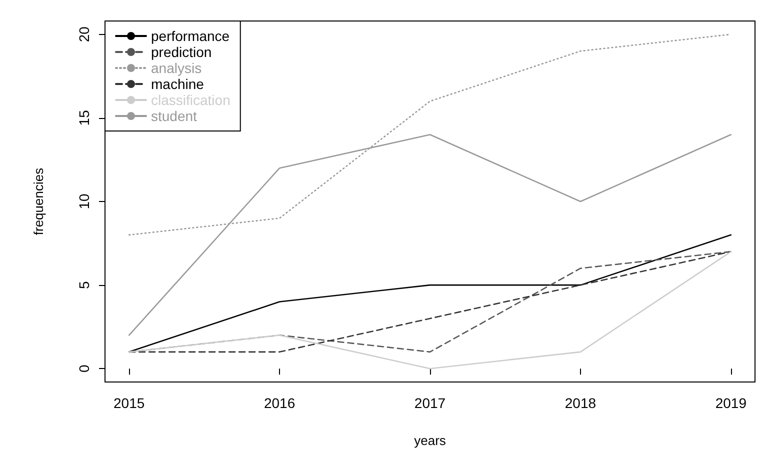 The image size is (771, 468). Describe the element at coordinates (177, 84) in the screenshot. I see `legend-label: machine` at that location.